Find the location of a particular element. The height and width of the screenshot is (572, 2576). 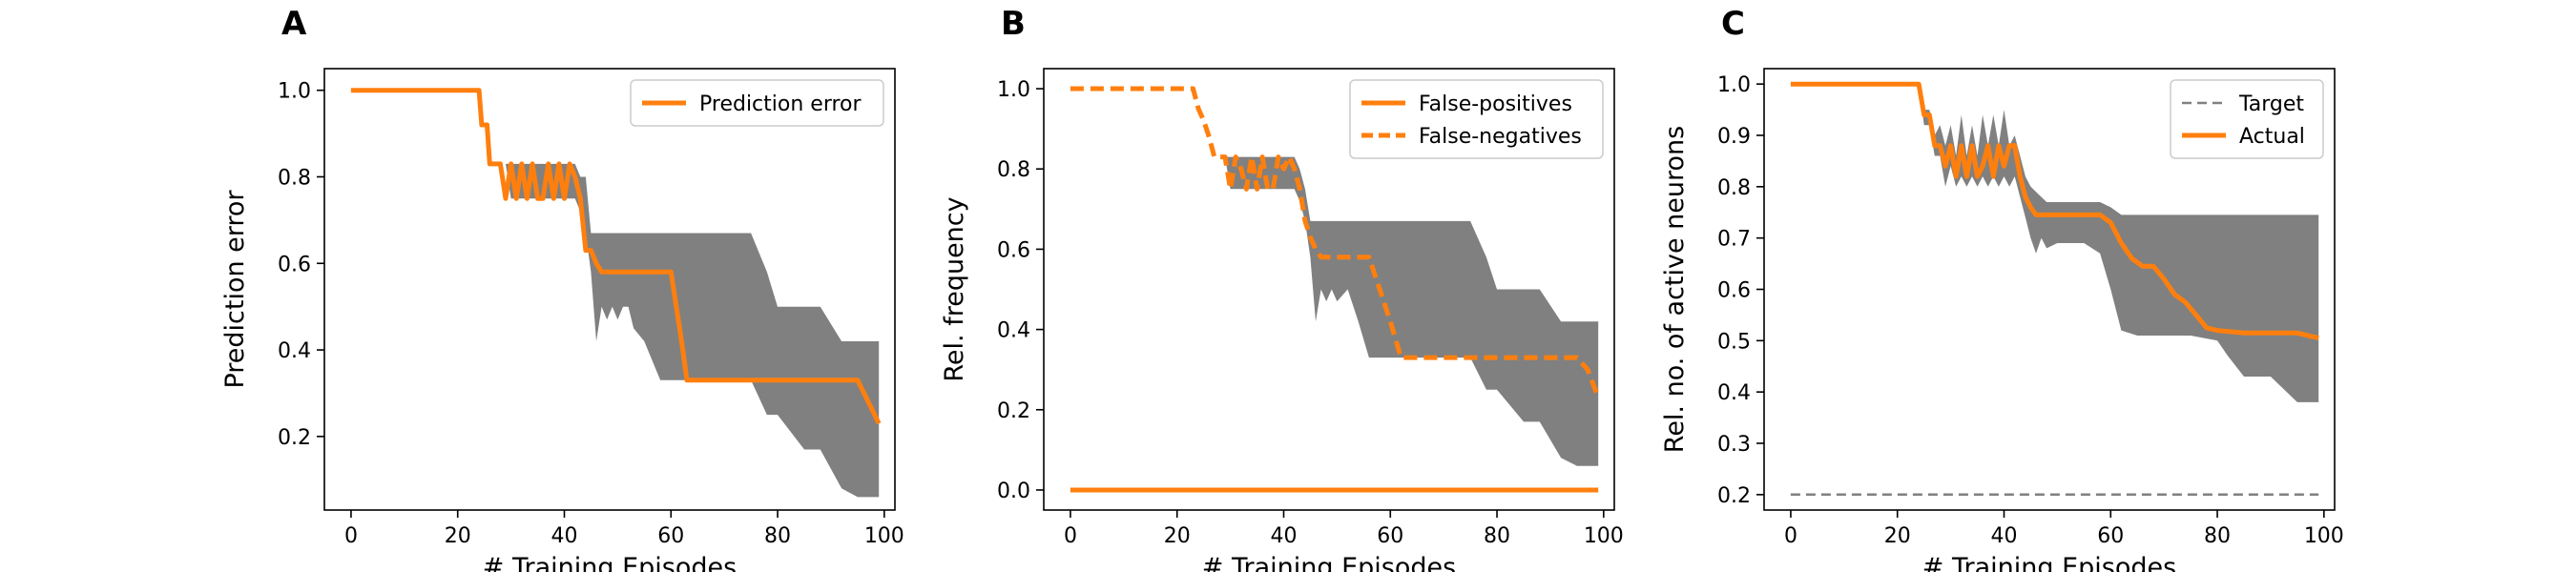

y-axis-label: Prediction error is located at coordinates (235, 290).